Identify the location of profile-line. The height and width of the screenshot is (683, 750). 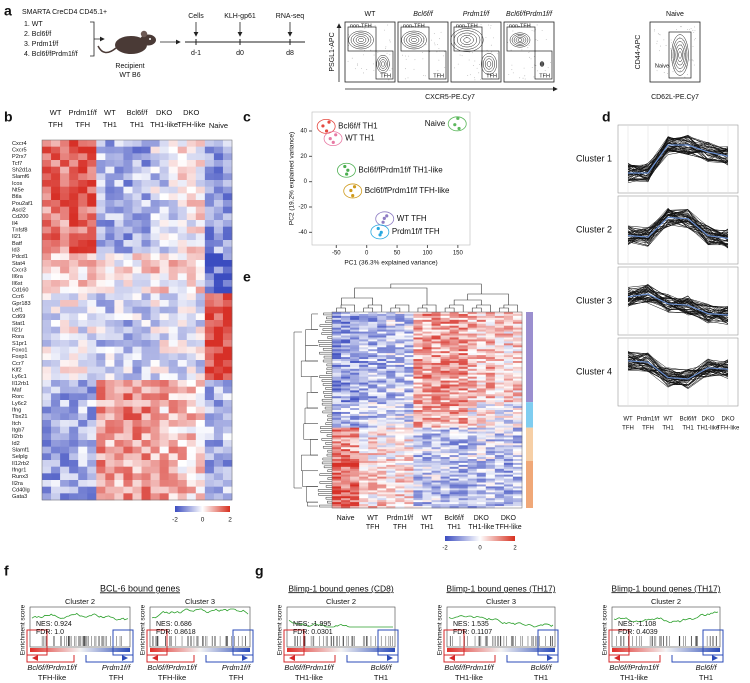
(678, 299).